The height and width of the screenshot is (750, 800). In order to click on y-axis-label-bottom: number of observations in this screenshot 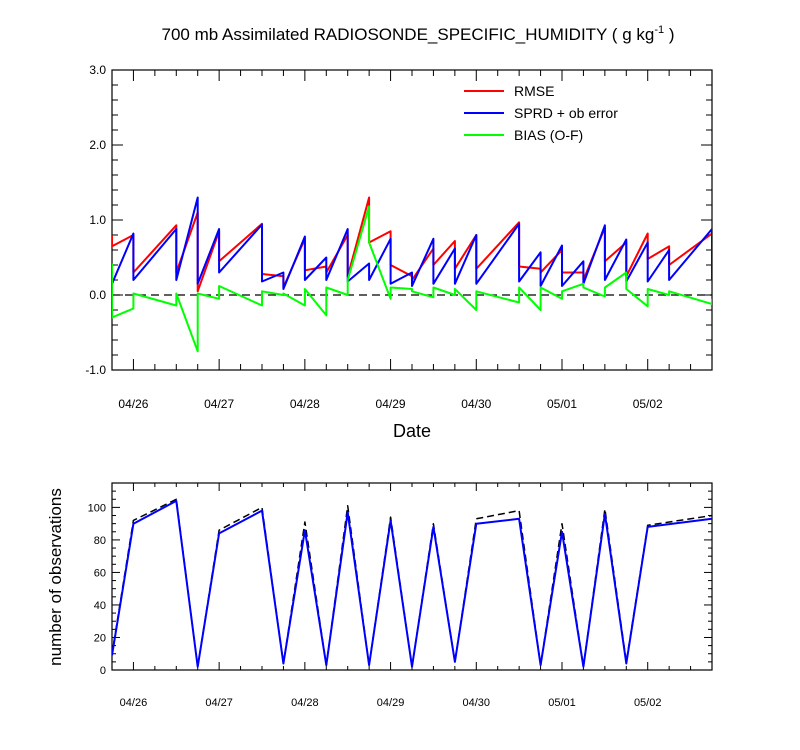, I will do `click(55, 577)`.